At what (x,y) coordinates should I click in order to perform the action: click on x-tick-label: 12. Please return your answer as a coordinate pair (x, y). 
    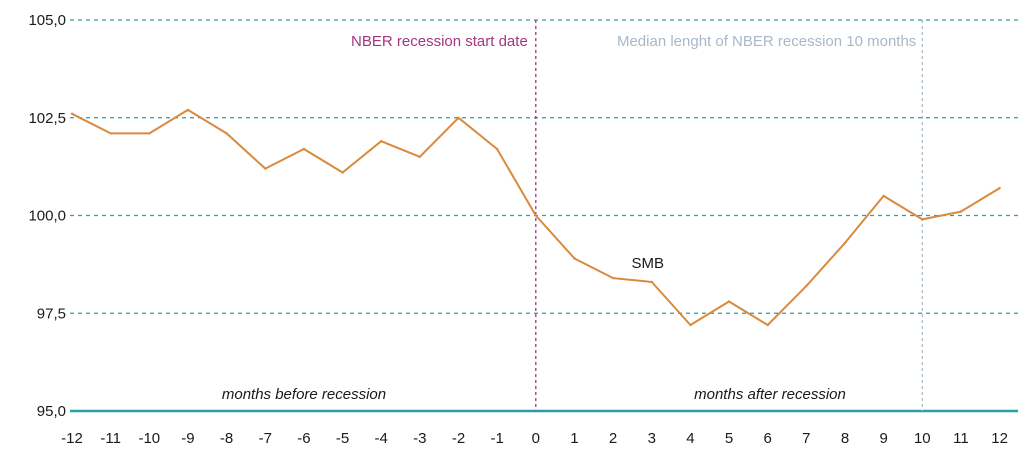
    Looking at the image, I should click on (999, 438).